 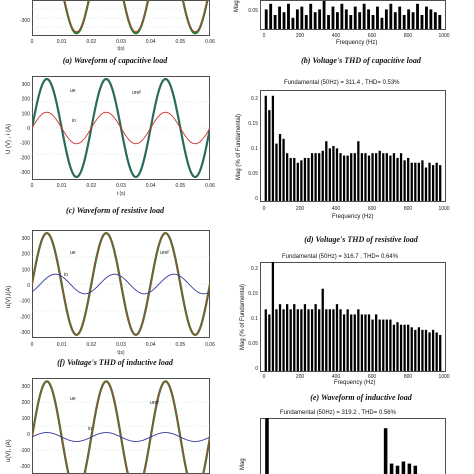 I want to click on resistive-waveform-chart, so click(x=121, y=128).